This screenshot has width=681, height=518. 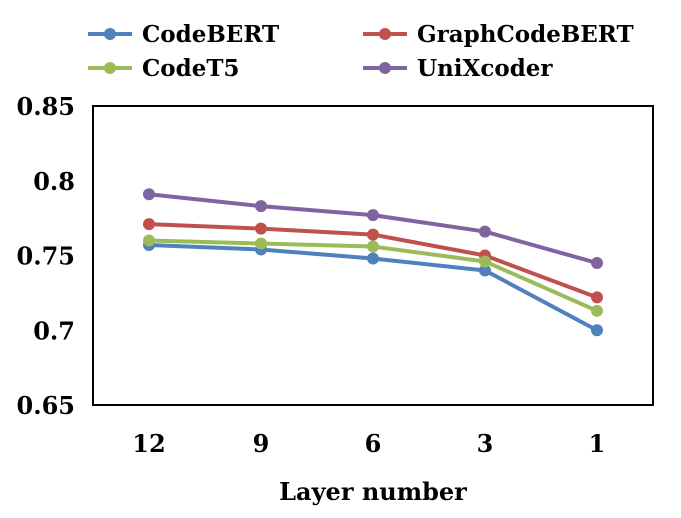 What do you see at coordinates (54, 181) in the screenshot?
I see `y-tick-label: 0.8` at bounding box center [54, 181].